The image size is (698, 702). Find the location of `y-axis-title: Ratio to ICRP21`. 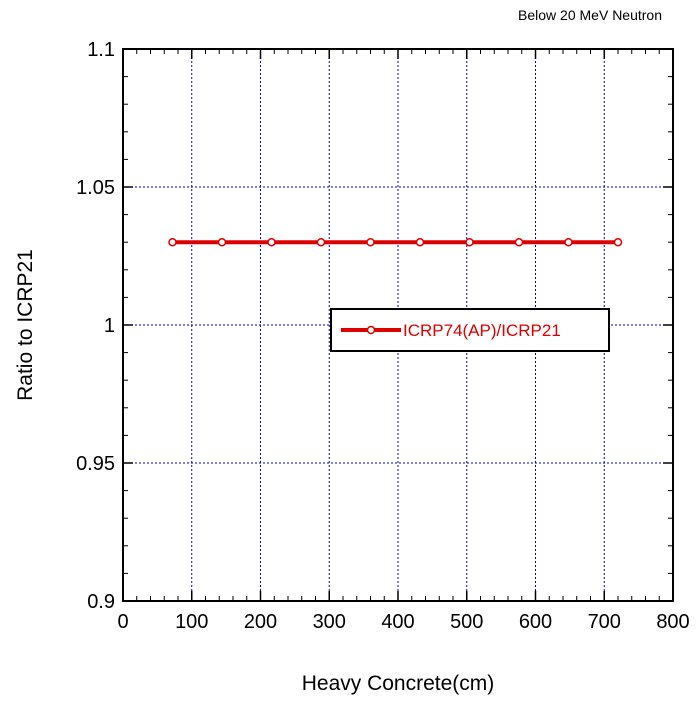

y-axis-title: Ratio to ICRP21 is located at coordinates (25, 325).